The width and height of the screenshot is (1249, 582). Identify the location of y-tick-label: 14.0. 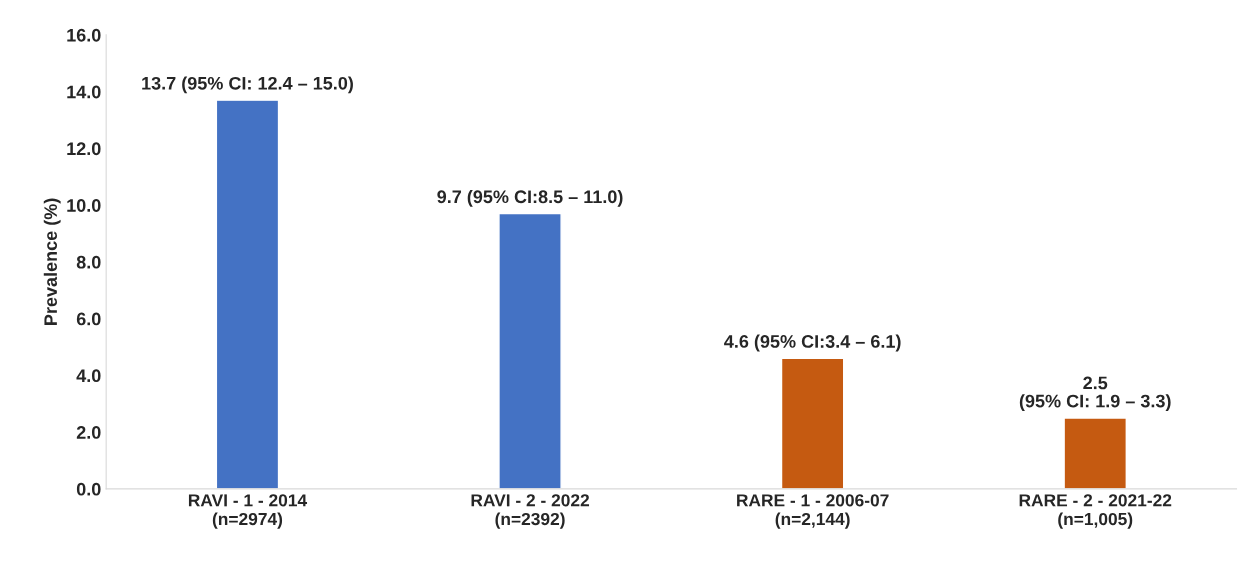
(84, 92).